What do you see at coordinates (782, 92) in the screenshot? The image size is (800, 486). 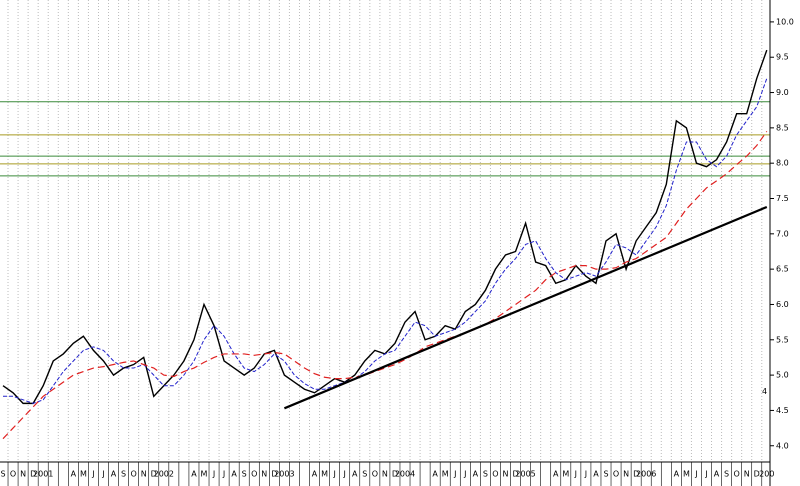 I see `y-tick-label: 9.0` at bounding box center [782, 92].